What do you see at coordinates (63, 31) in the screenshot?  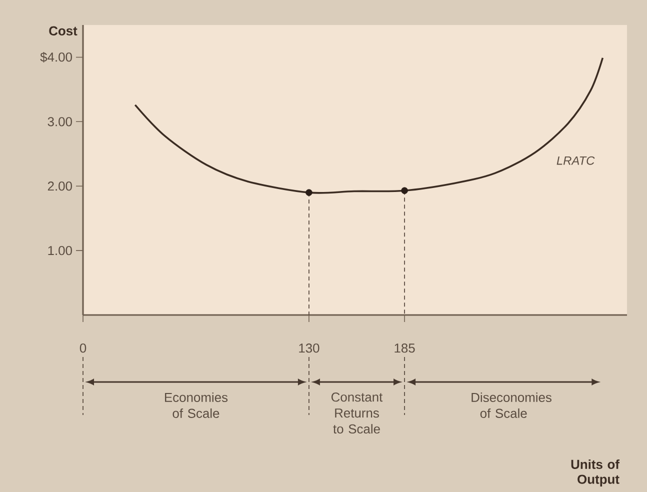 I see `y-axis-title: Cost` at bounding box center [63, 31].